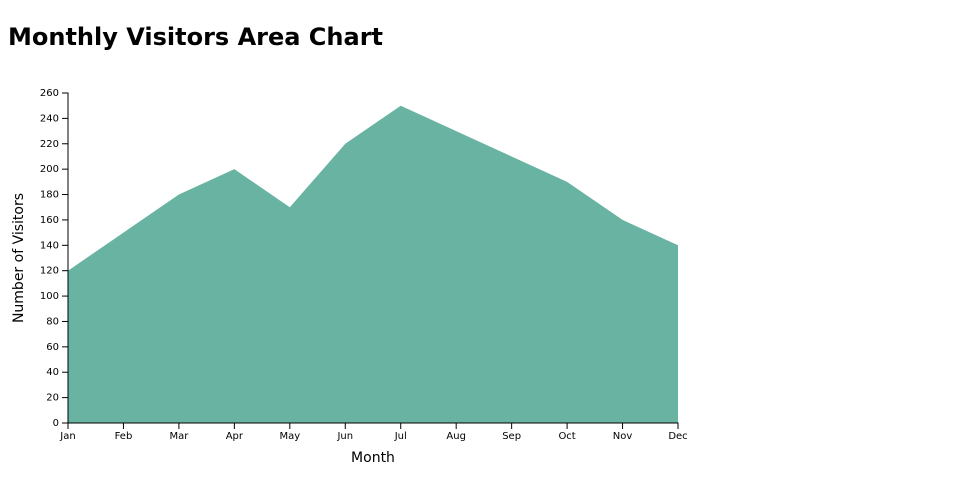  I want to click on x-tick-label: Sep, so click(511, 436).